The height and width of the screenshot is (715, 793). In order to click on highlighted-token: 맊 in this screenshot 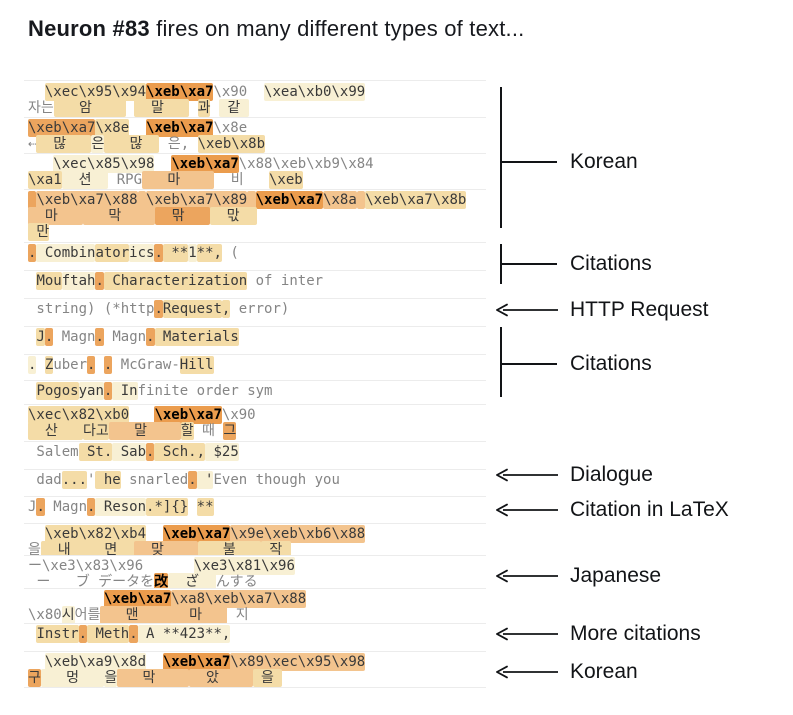, I will do `click(182, 216)`.